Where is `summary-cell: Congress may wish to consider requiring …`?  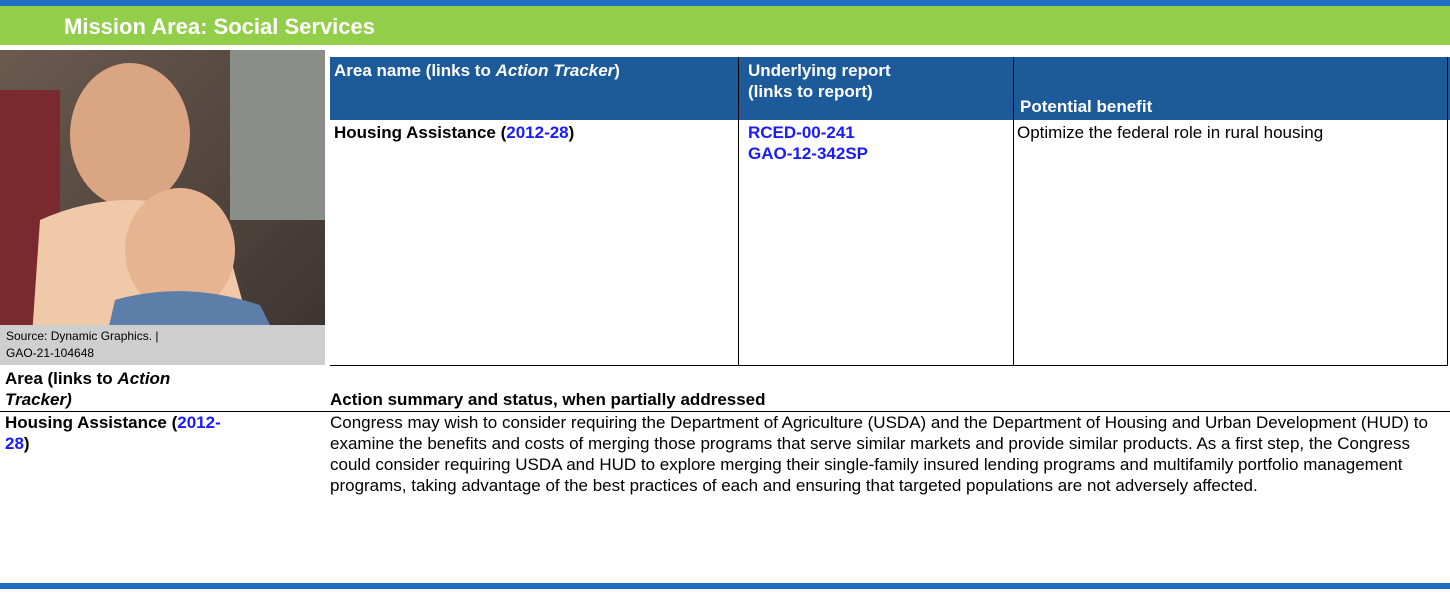 summary-cell: Congress may wish to consider requiring … is located at coordinates (879, 454).